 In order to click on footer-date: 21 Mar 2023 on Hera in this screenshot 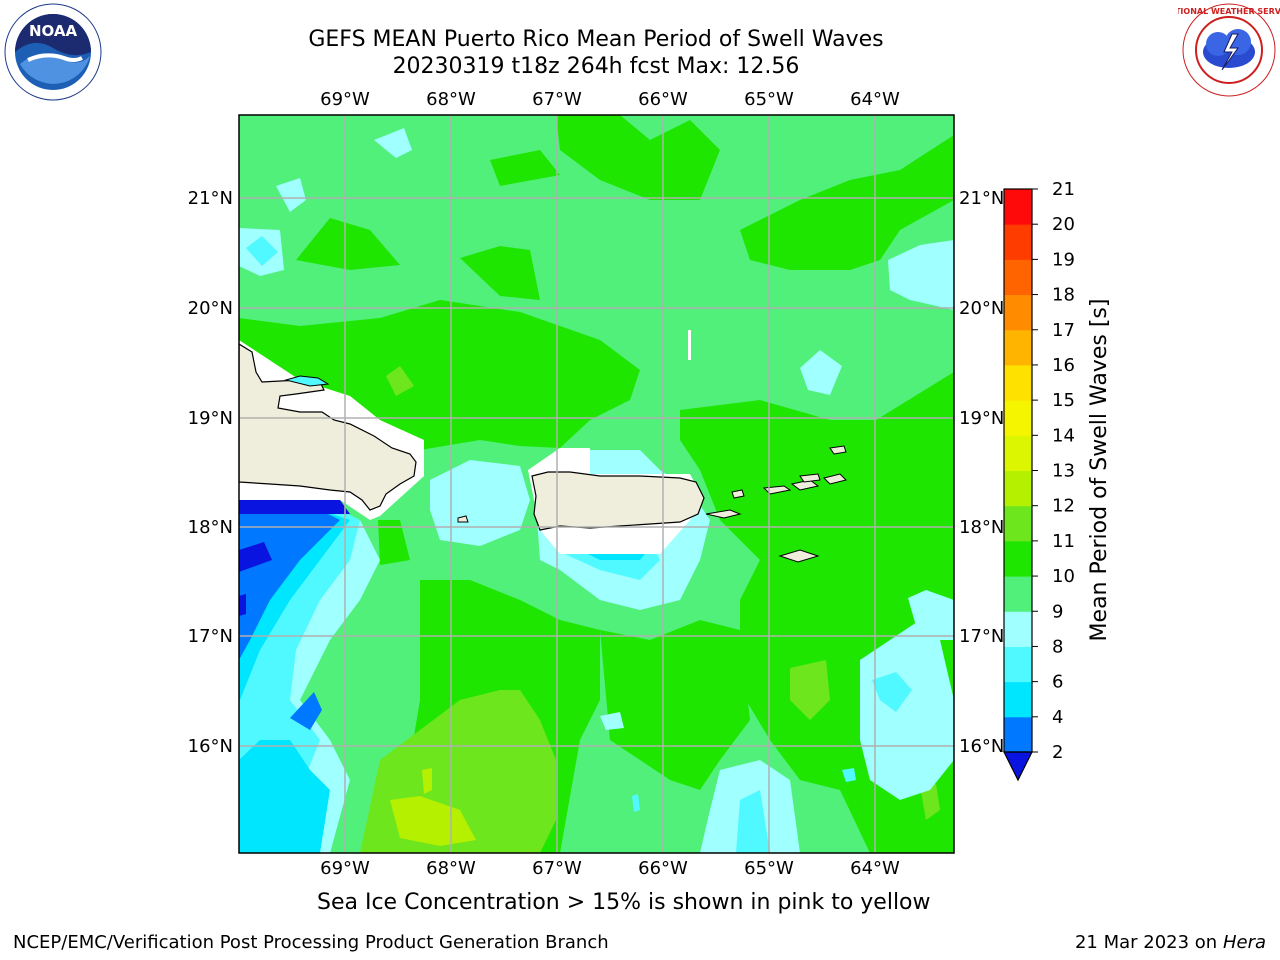, I will do `click(1170, 942)`.